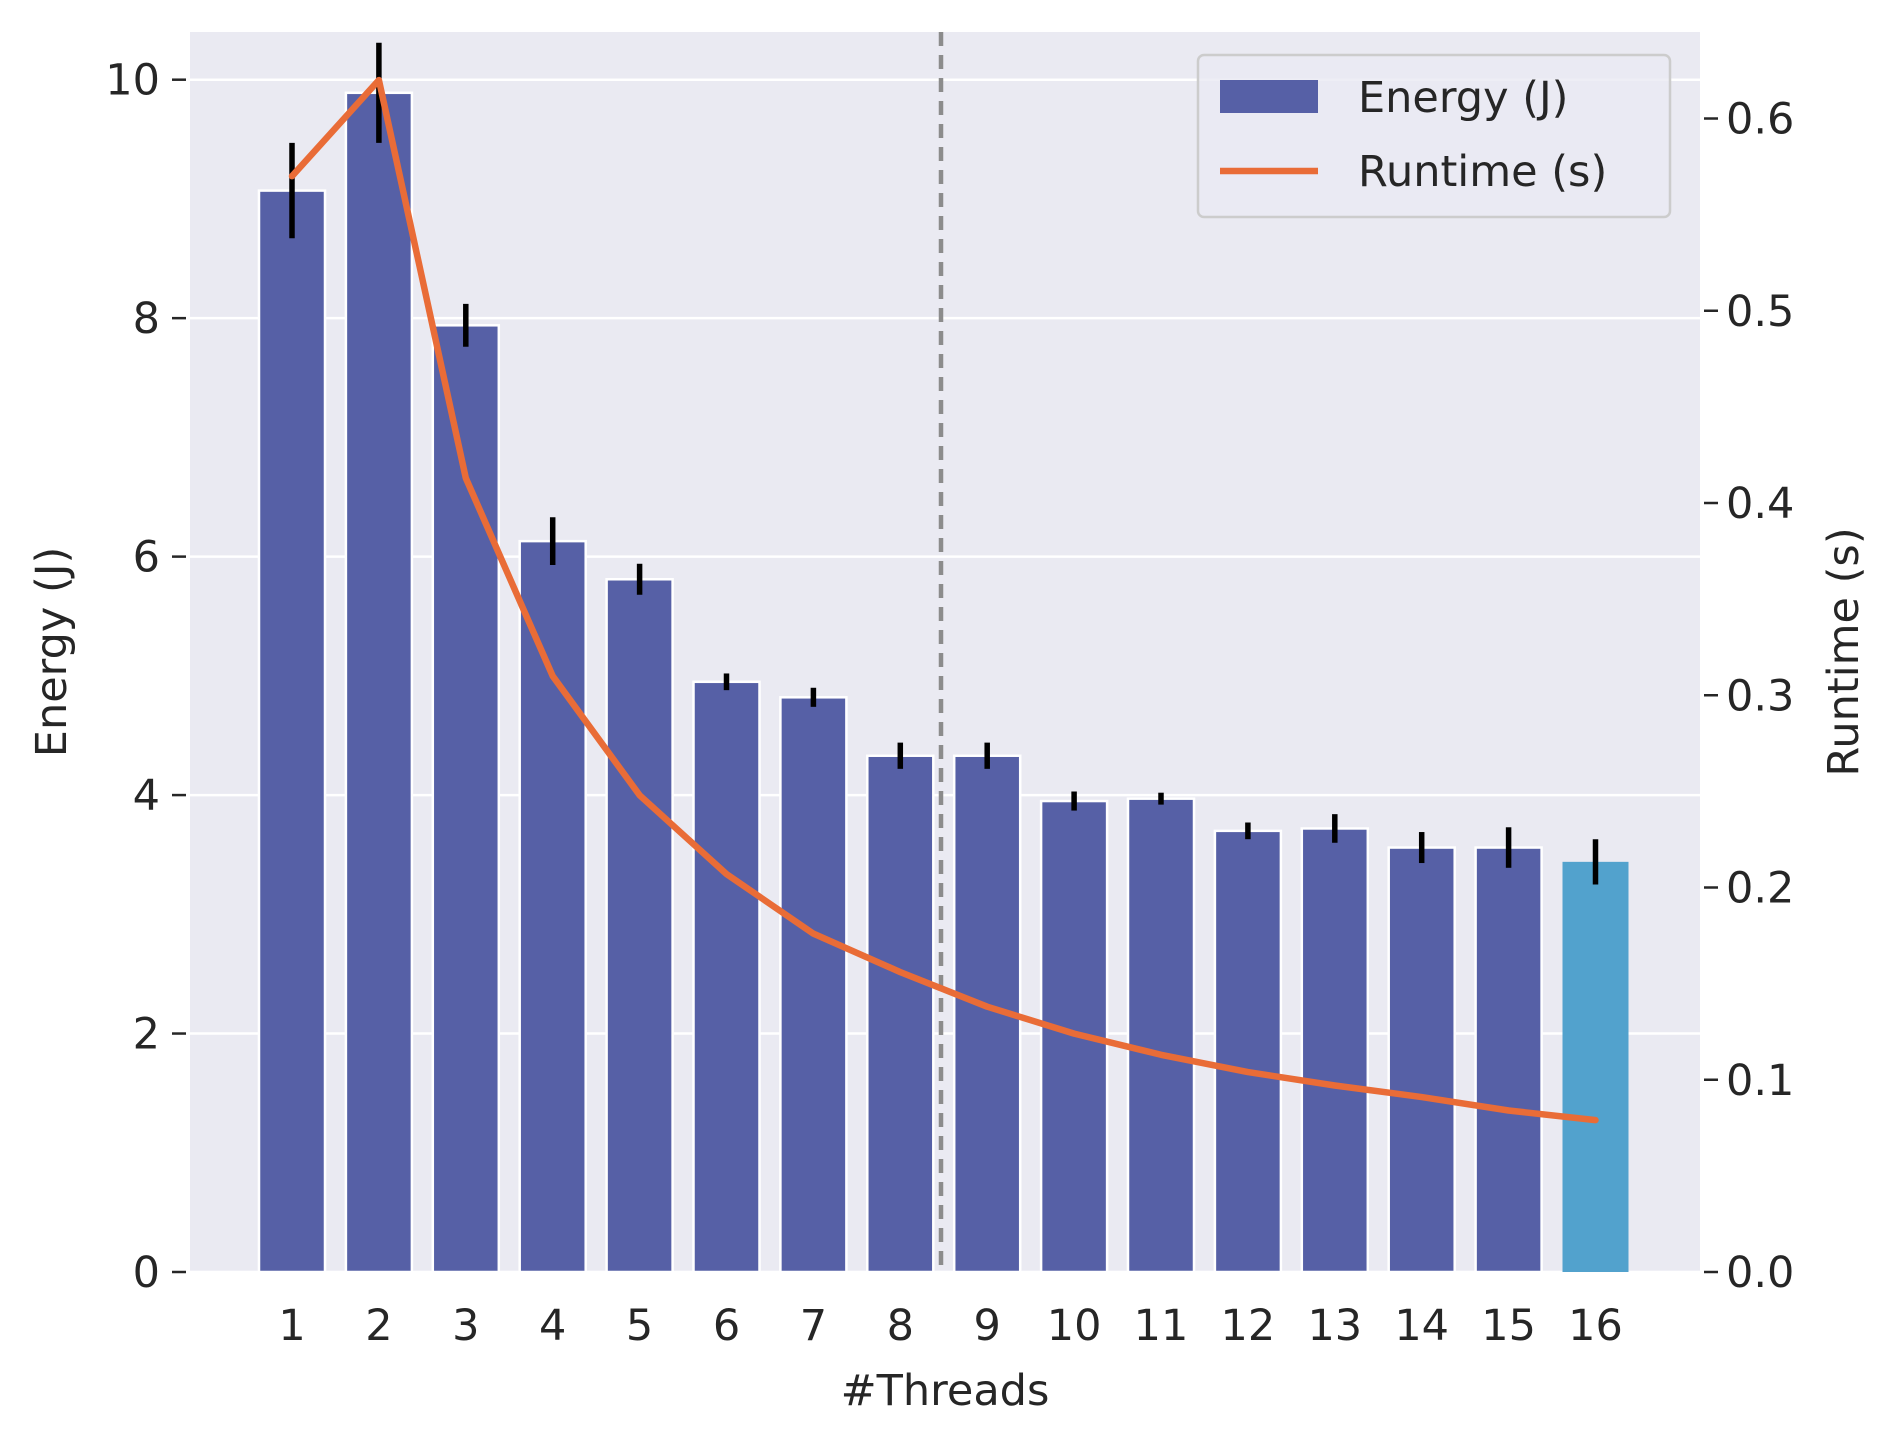  I want to click on y-right-tick-label: 0.1, so click(1760, 1081).